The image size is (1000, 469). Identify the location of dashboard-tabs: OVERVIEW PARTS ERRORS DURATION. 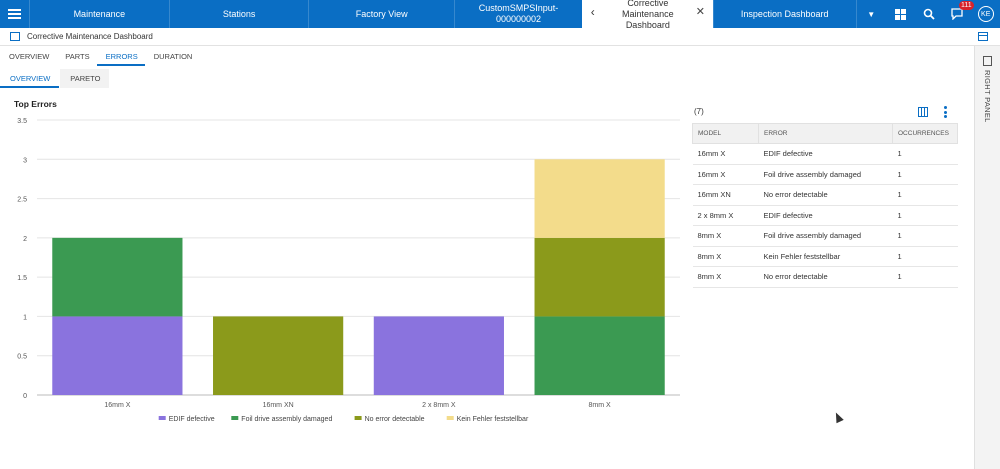
(99, 56).